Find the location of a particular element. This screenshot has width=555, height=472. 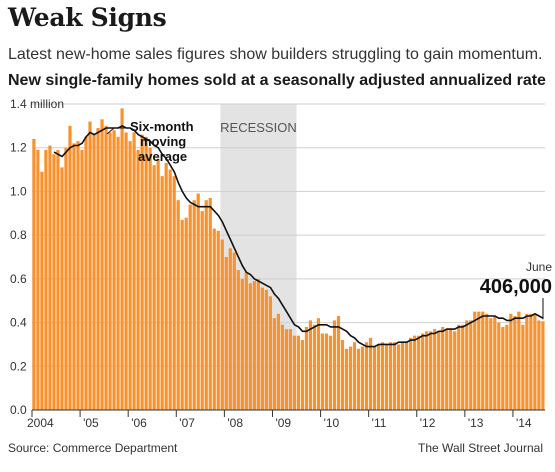

y-tick-label: 0.4 is located at coordinates (18, 323).